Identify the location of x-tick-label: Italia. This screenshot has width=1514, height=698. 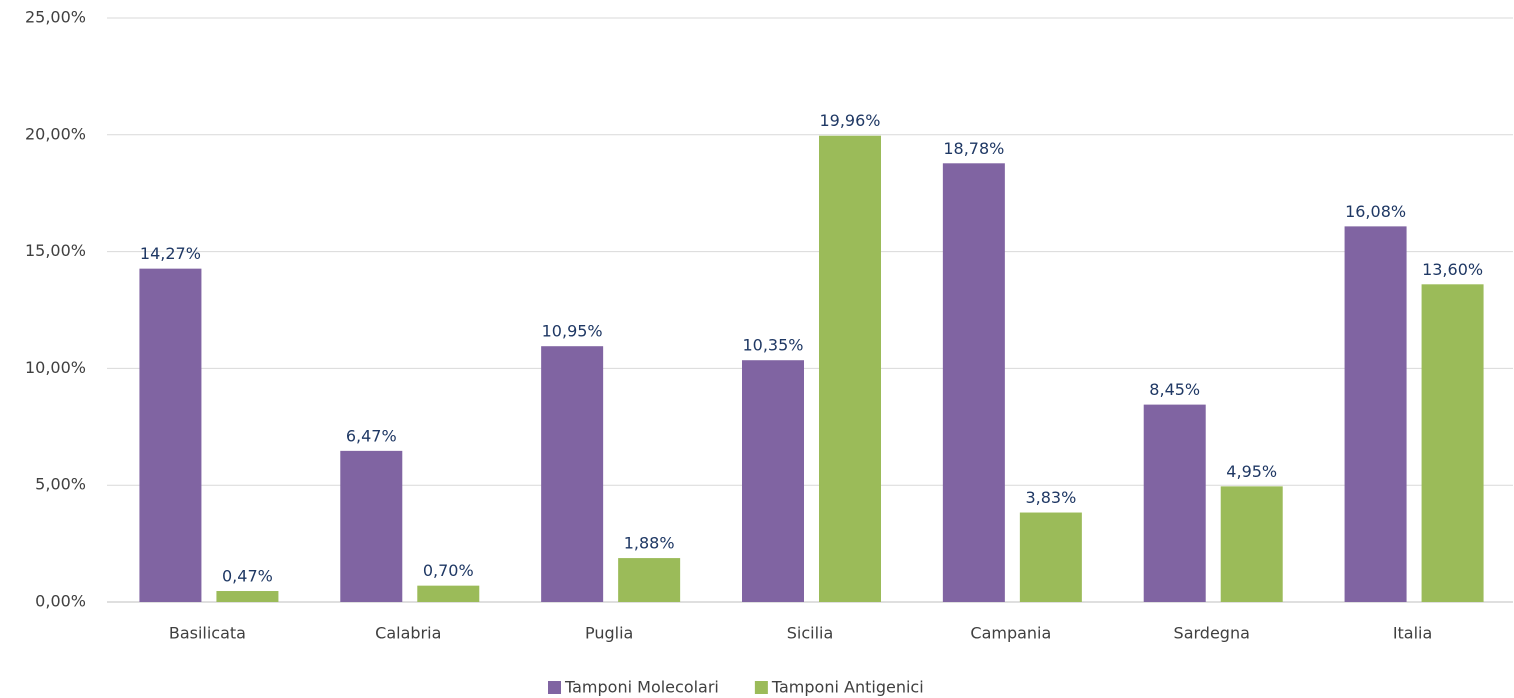
(1413, 633).